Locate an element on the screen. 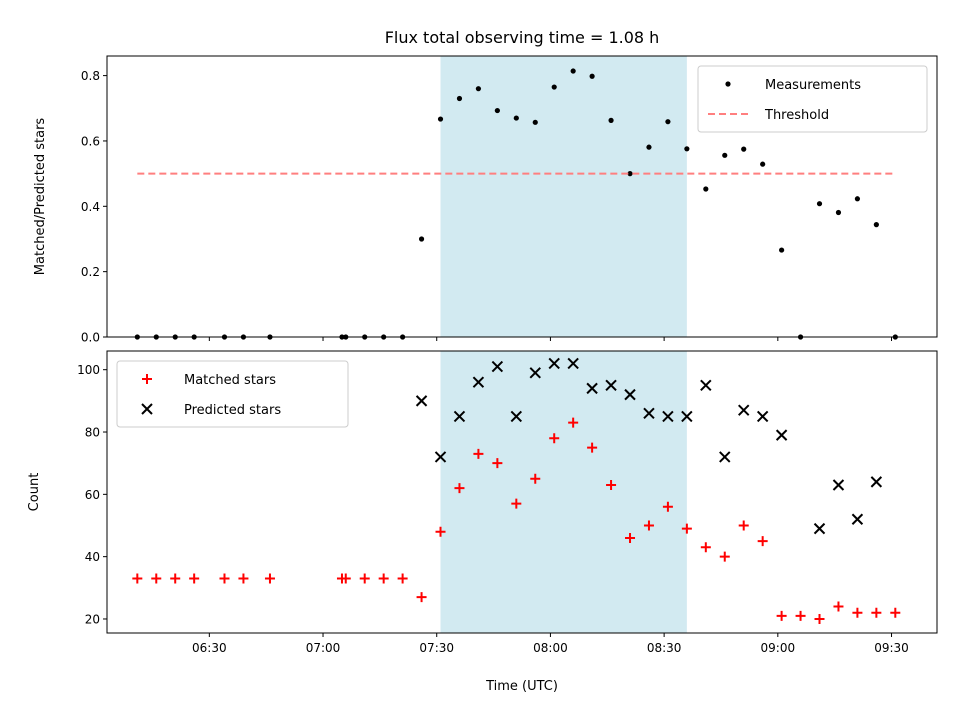 The height and width of the screenshot is (720, 960). y-tick-label: 80 is located at coordinates (92, 433).